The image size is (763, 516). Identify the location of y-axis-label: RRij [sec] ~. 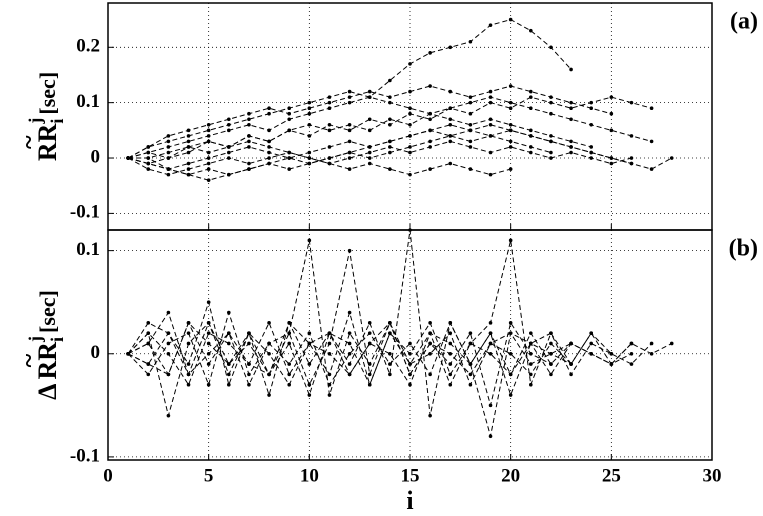
(40, 116).